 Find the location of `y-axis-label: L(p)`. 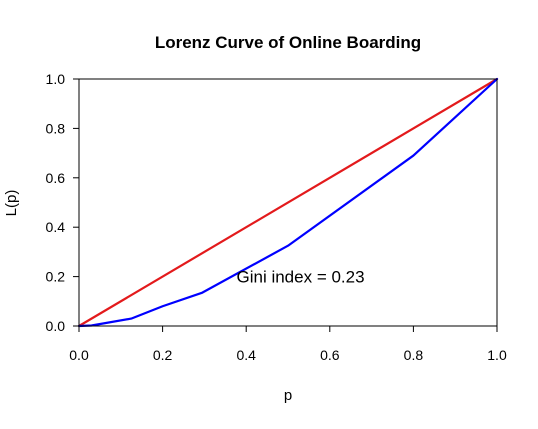

y-axis-label: L(p) is located at coordinates (11, 203).